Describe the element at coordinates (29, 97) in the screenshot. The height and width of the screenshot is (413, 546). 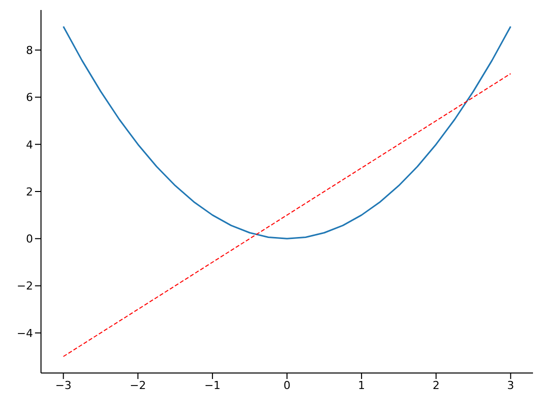
I see `y-tick-label: 6` at that location.